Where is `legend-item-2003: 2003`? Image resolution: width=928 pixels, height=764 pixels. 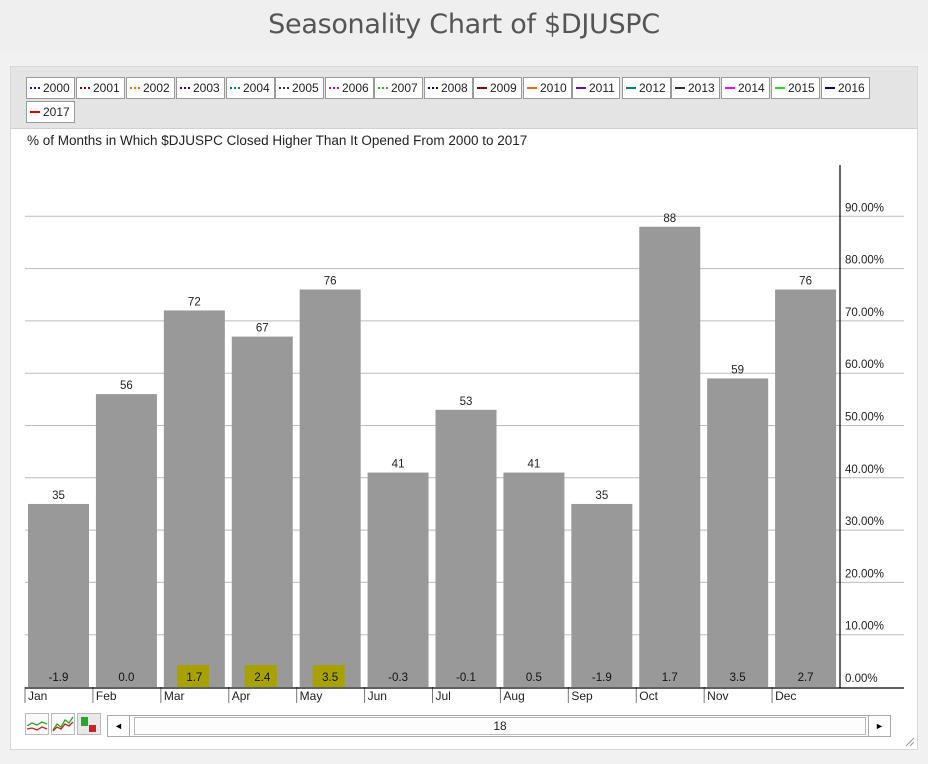 legend-item-2003: 2003 is located at coordinates (200, 88).